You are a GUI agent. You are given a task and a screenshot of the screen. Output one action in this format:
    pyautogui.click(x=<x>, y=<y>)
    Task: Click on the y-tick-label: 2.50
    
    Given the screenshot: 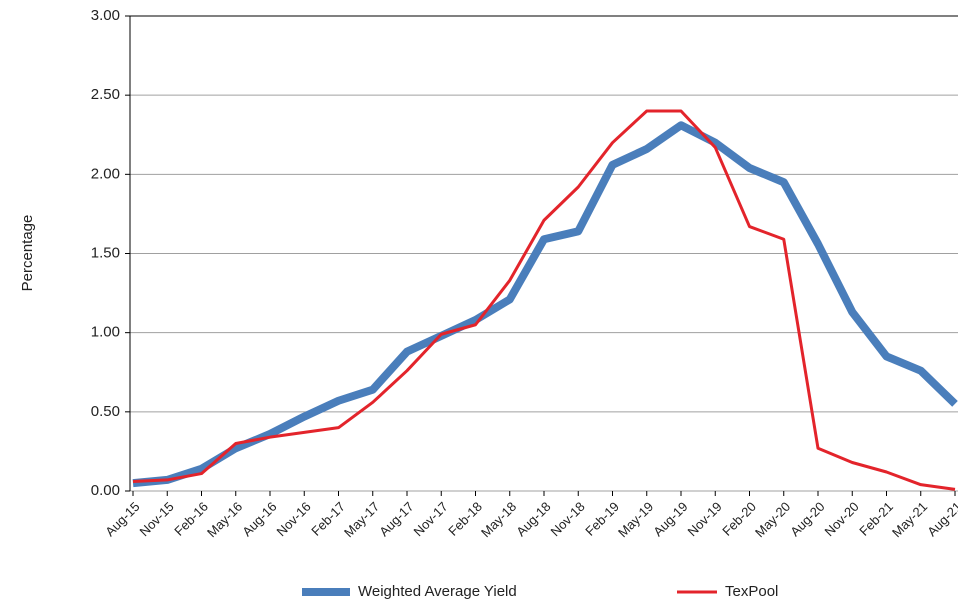 What is the action you would take?
    pyautogui.click(x=105, y=94)
    